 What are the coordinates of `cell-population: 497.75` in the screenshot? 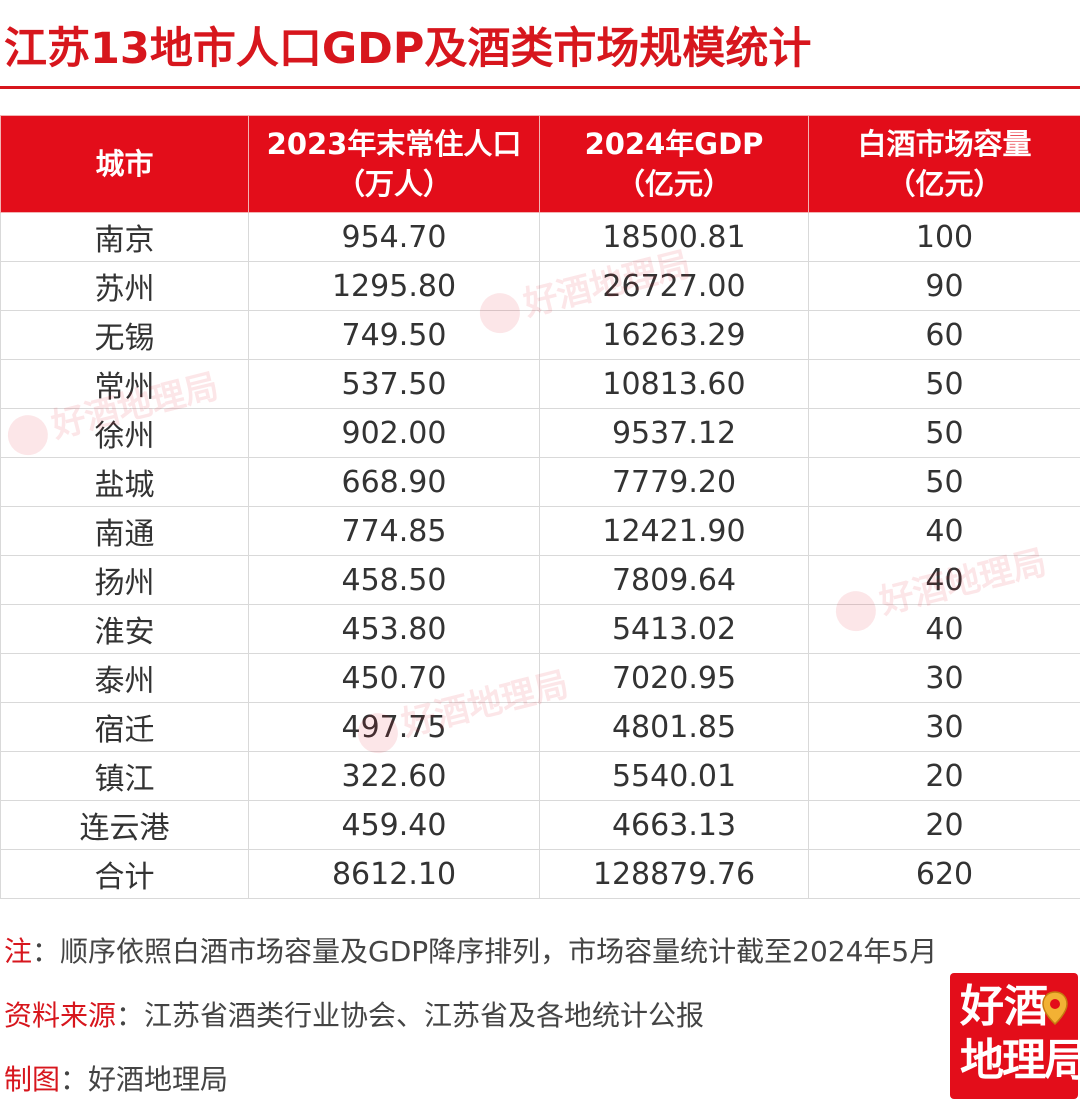 It's located at (394, 727).